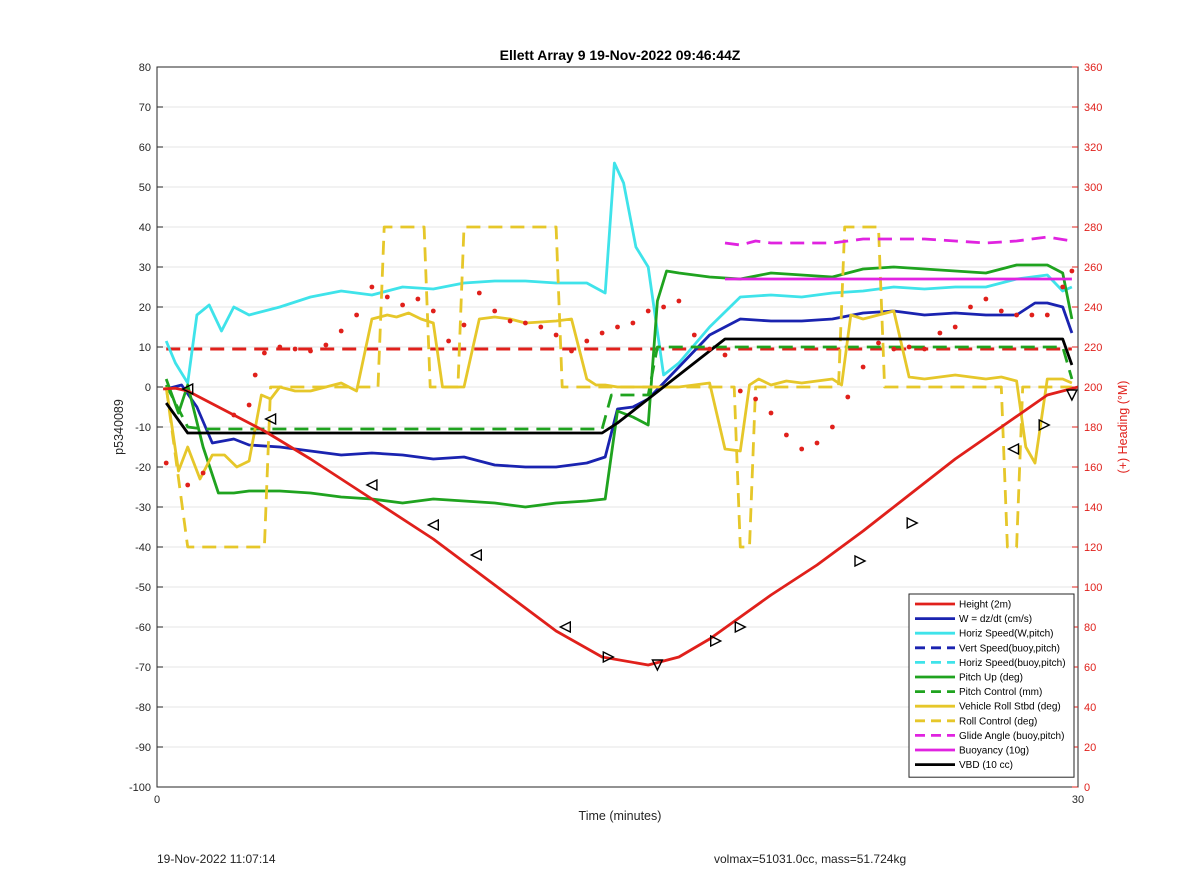 Image resolution: width=1200 pixels, height=885 pixels. What do you see at coordinates (145, 308) in the screenshot?
I see `y-tick-label: 20` at bounding box center [145, 308].